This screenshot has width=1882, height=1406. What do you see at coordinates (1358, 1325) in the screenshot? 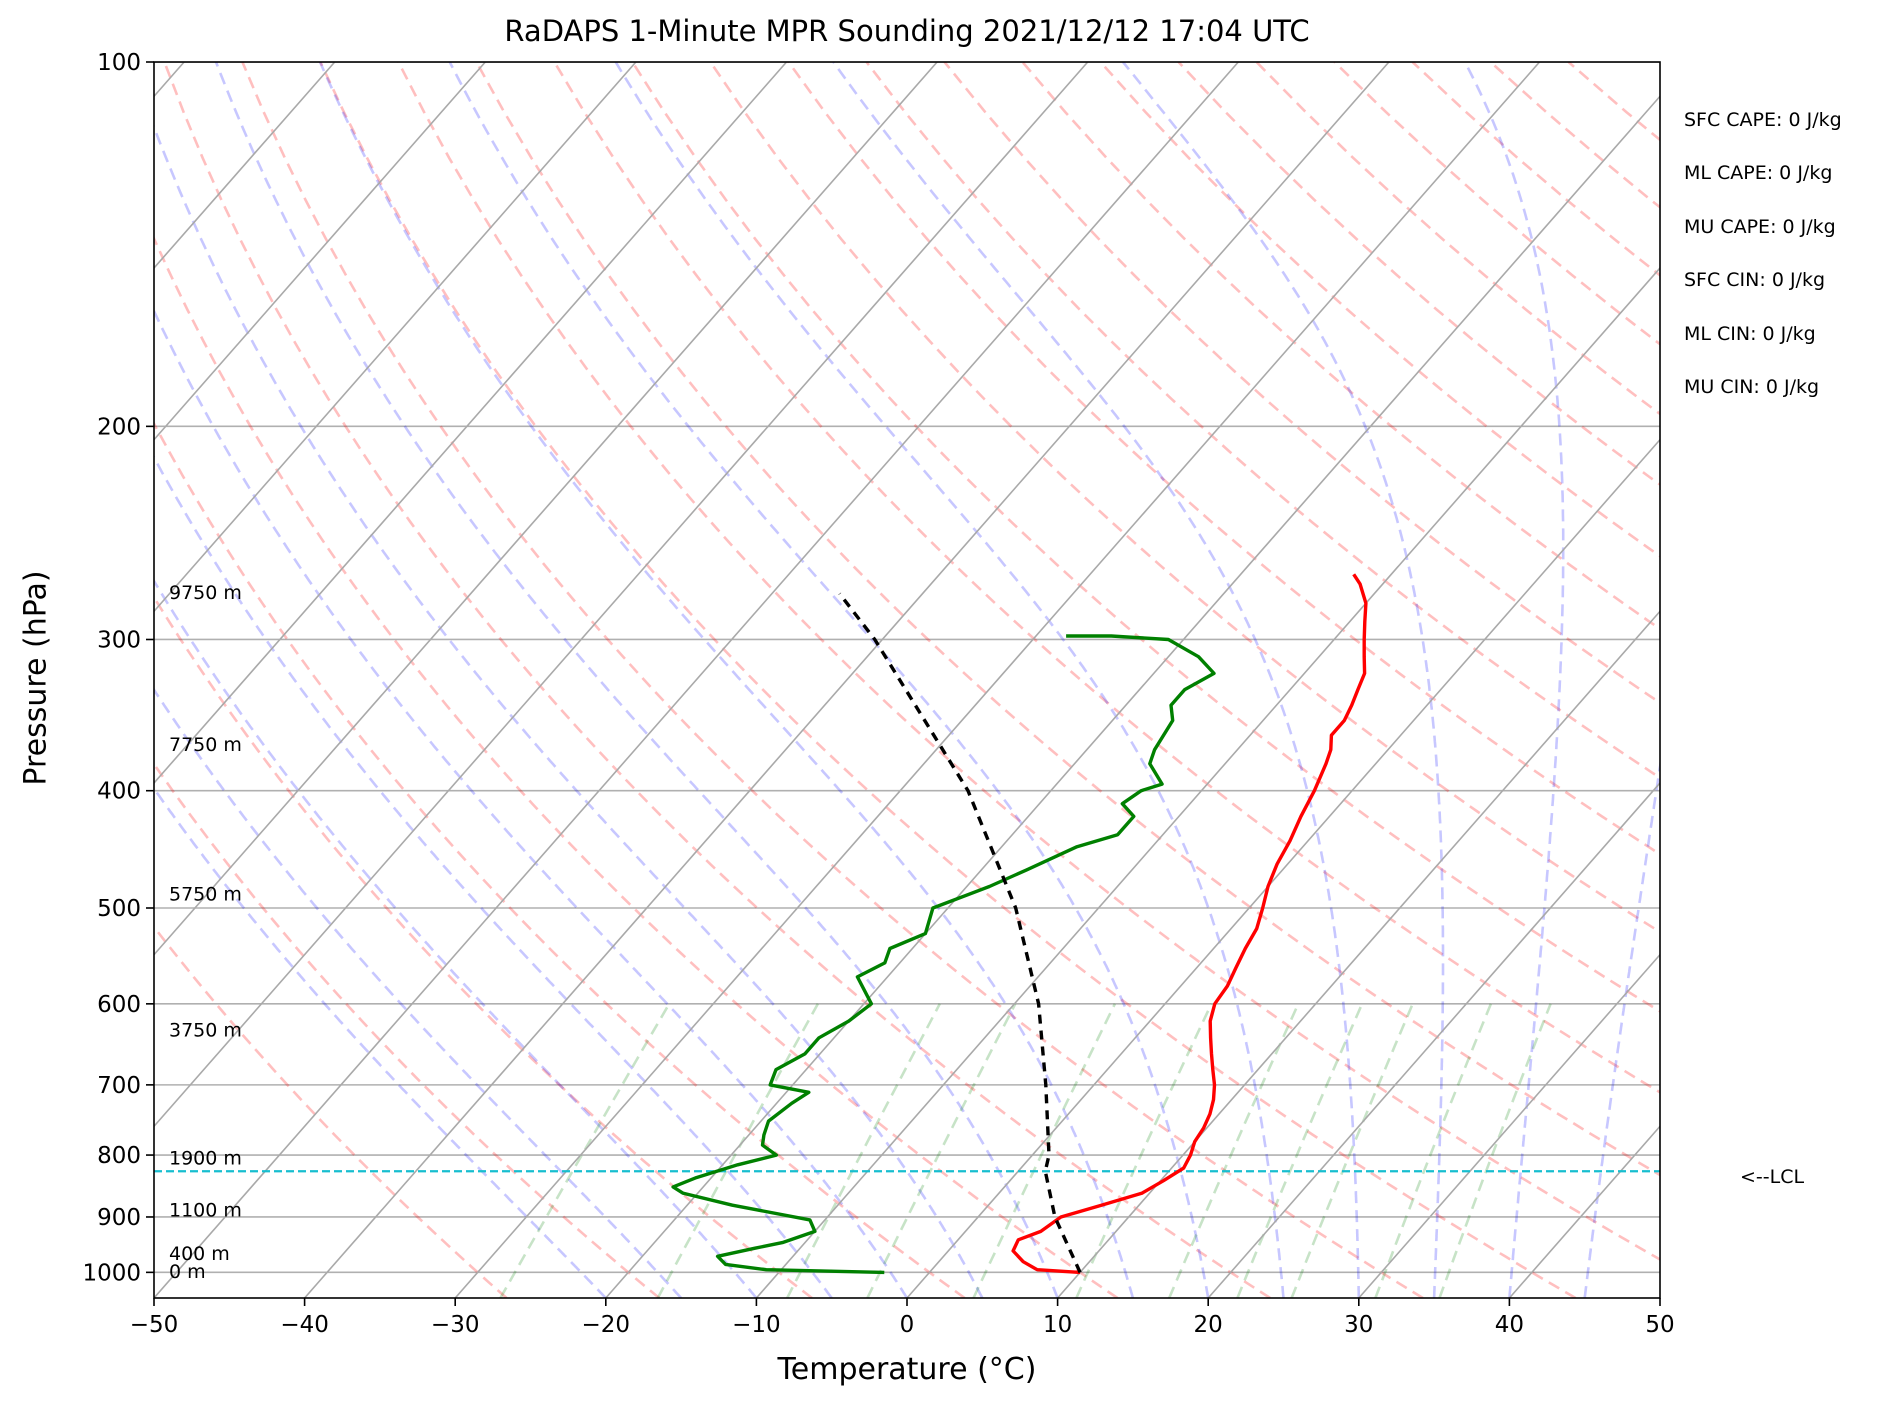
I see `x-tick-label: 30` at bounding box center [1358, 1325].